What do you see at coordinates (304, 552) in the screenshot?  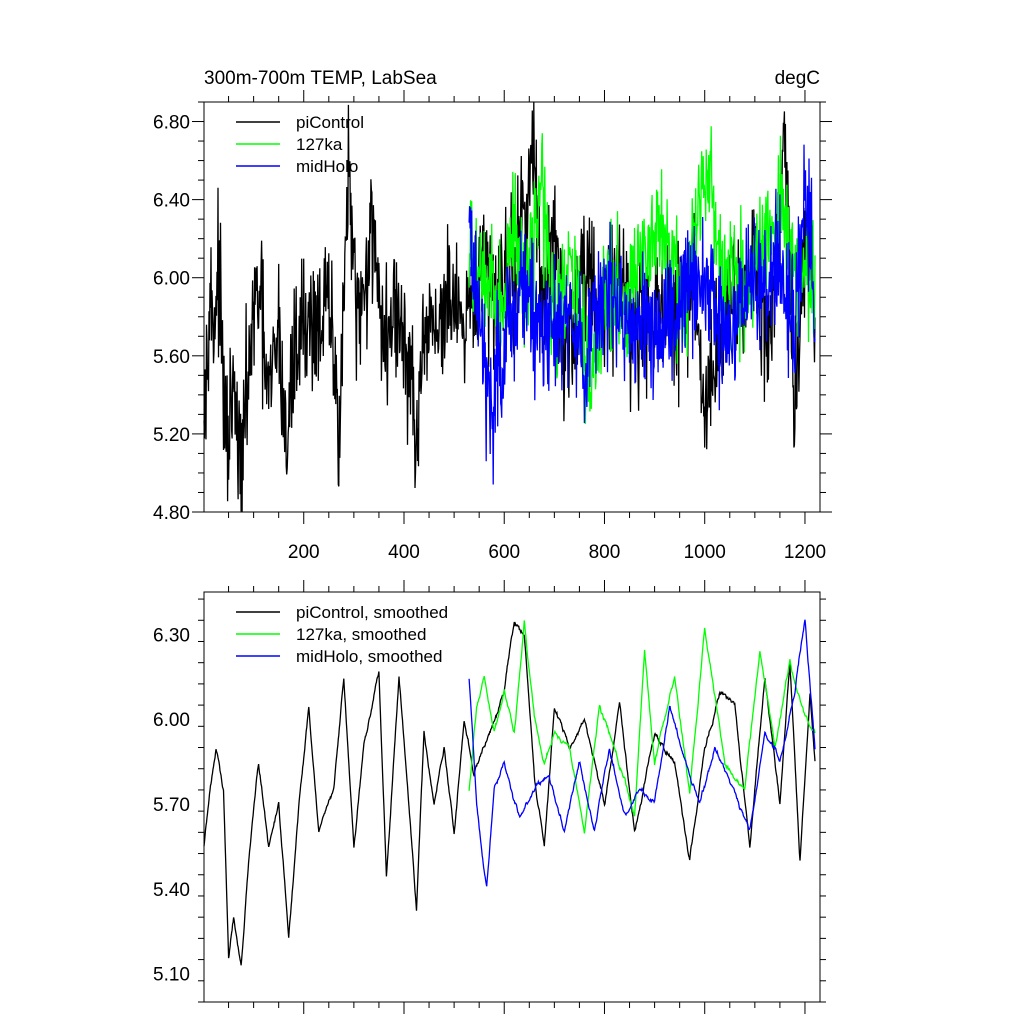 I see `x-tick-label: 200` at bounding box center [304, 552].